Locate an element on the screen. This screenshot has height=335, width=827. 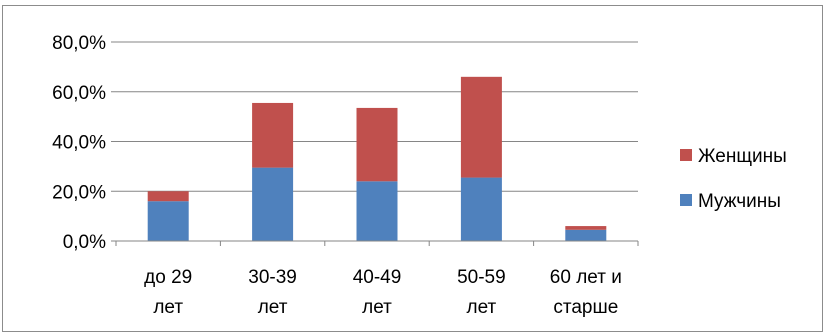
legend: Женщины Мужчины is located at coordinates (733, 179).